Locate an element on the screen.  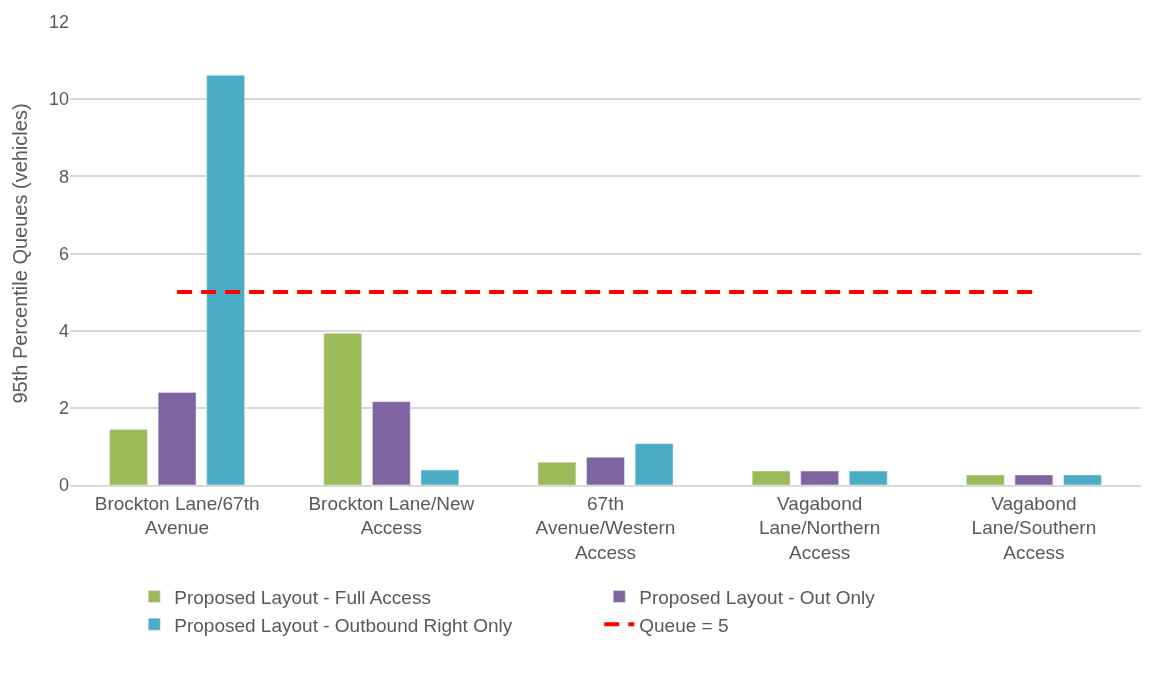
x-tick-label: Vagabond Lane/Northern Access is located at coordinates (819, 527).